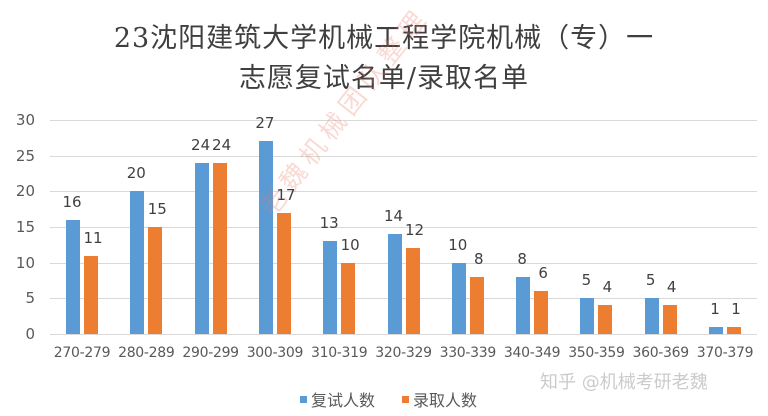 Image resolution: width=768 pixels, height=416 pixels. Describe the element at coordinates (275, 353) in the screenshot. I see `x-axis-tick-label: 300-309` at that location.